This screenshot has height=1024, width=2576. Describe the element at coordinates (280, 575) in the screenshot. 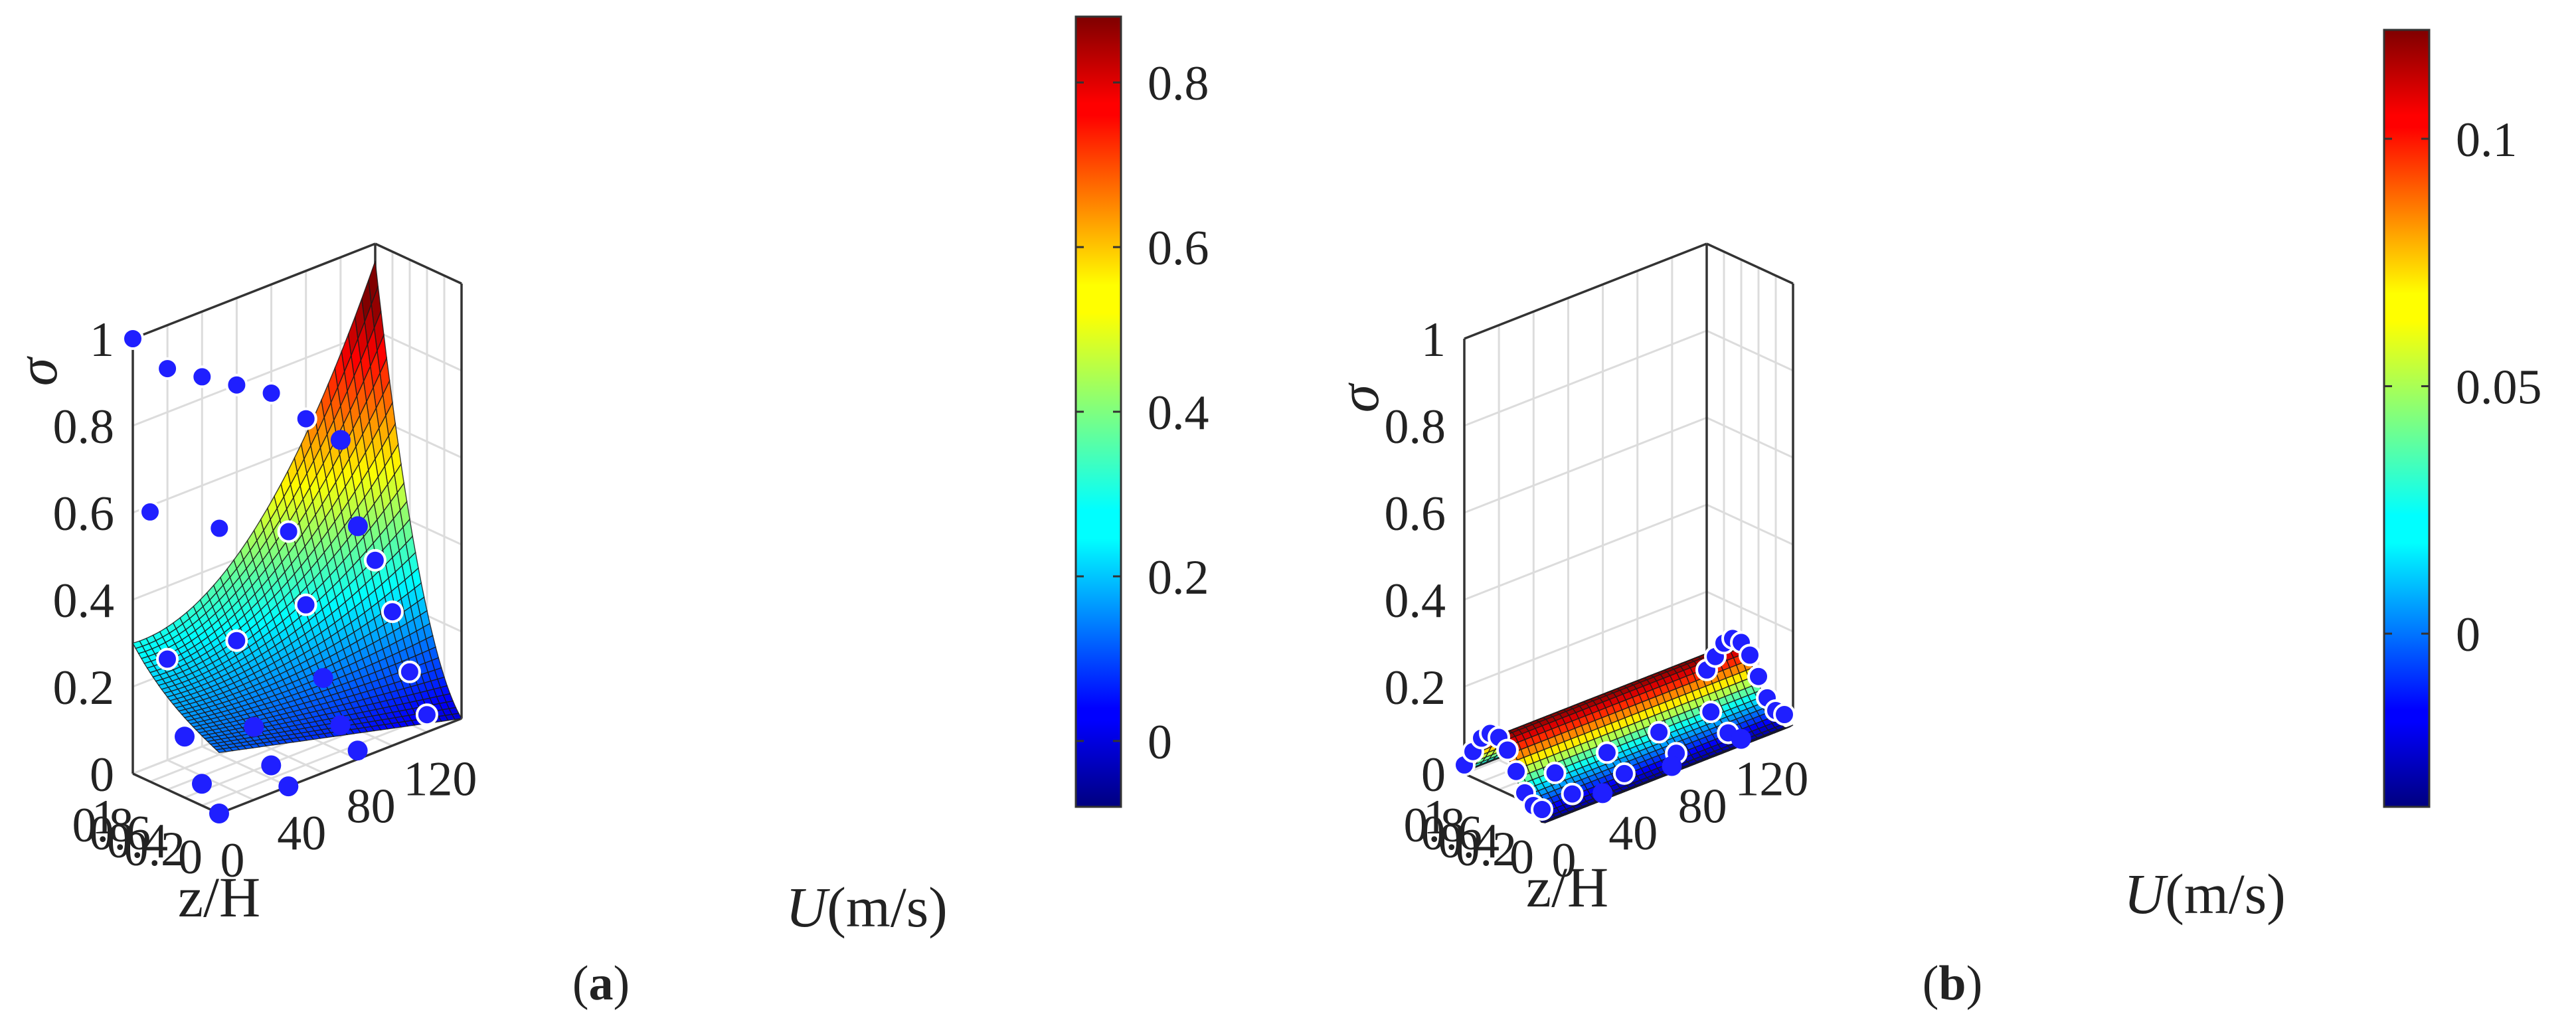

I see `points-a` at that location.